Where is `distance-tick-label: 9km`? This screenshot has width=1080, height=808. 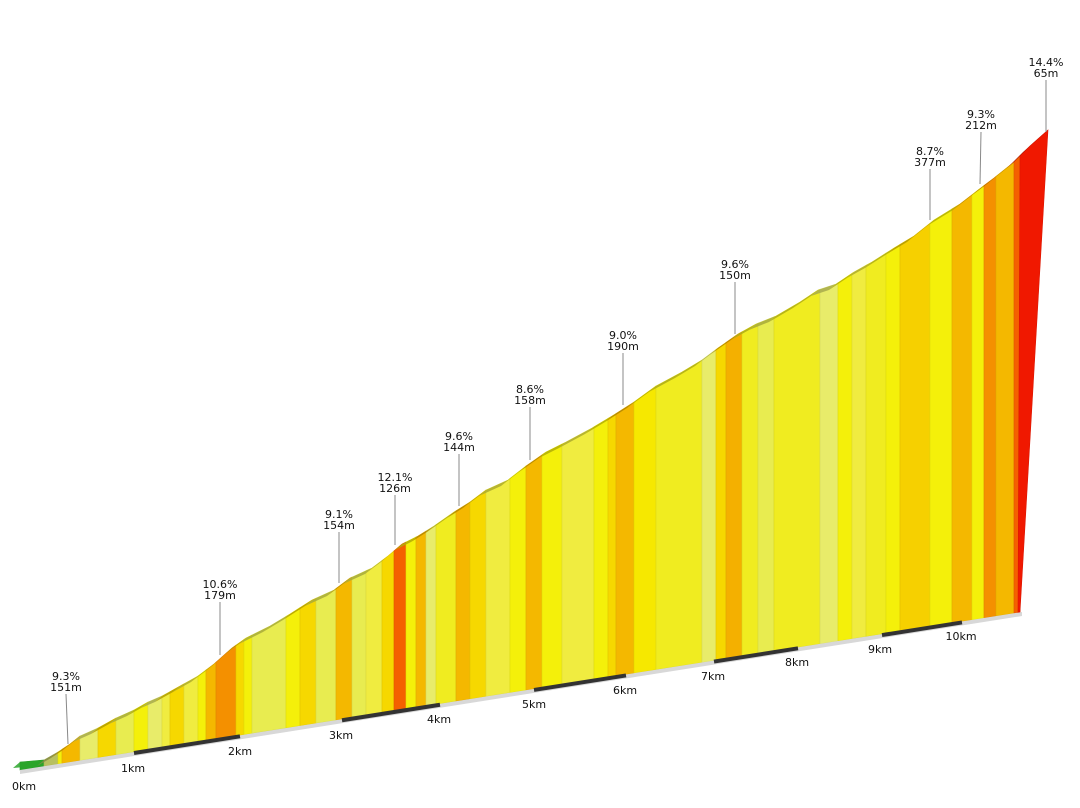
distance-tick-label: 9km is located at coordinates (880, 649).